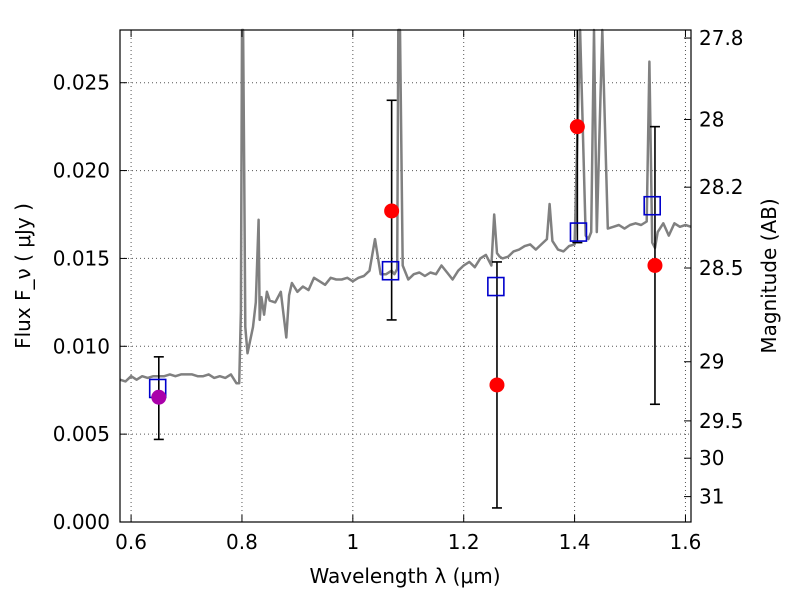  Describe the element at coordinates (711, 497) in the screenshot. I see `right-tick-label: 31` at that location.